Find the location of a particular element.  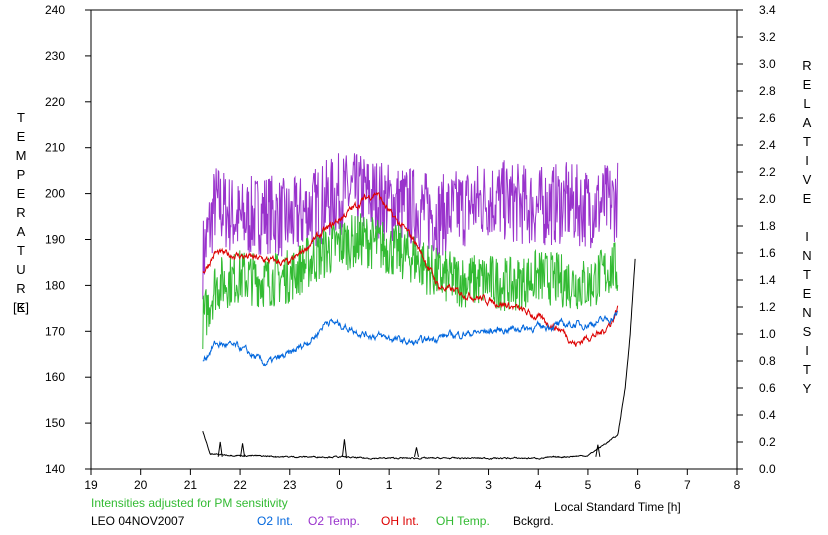

right-y-tick-label: 0.0 is located at coordinates (767, 469).